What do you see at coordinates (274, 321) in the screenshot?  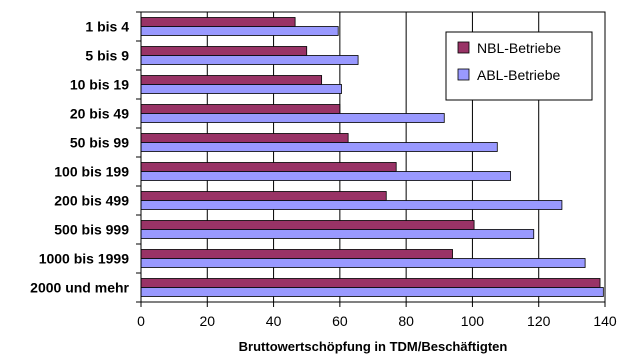 I see `x-tick-label-2: 40` at bounding box center [274, 321].